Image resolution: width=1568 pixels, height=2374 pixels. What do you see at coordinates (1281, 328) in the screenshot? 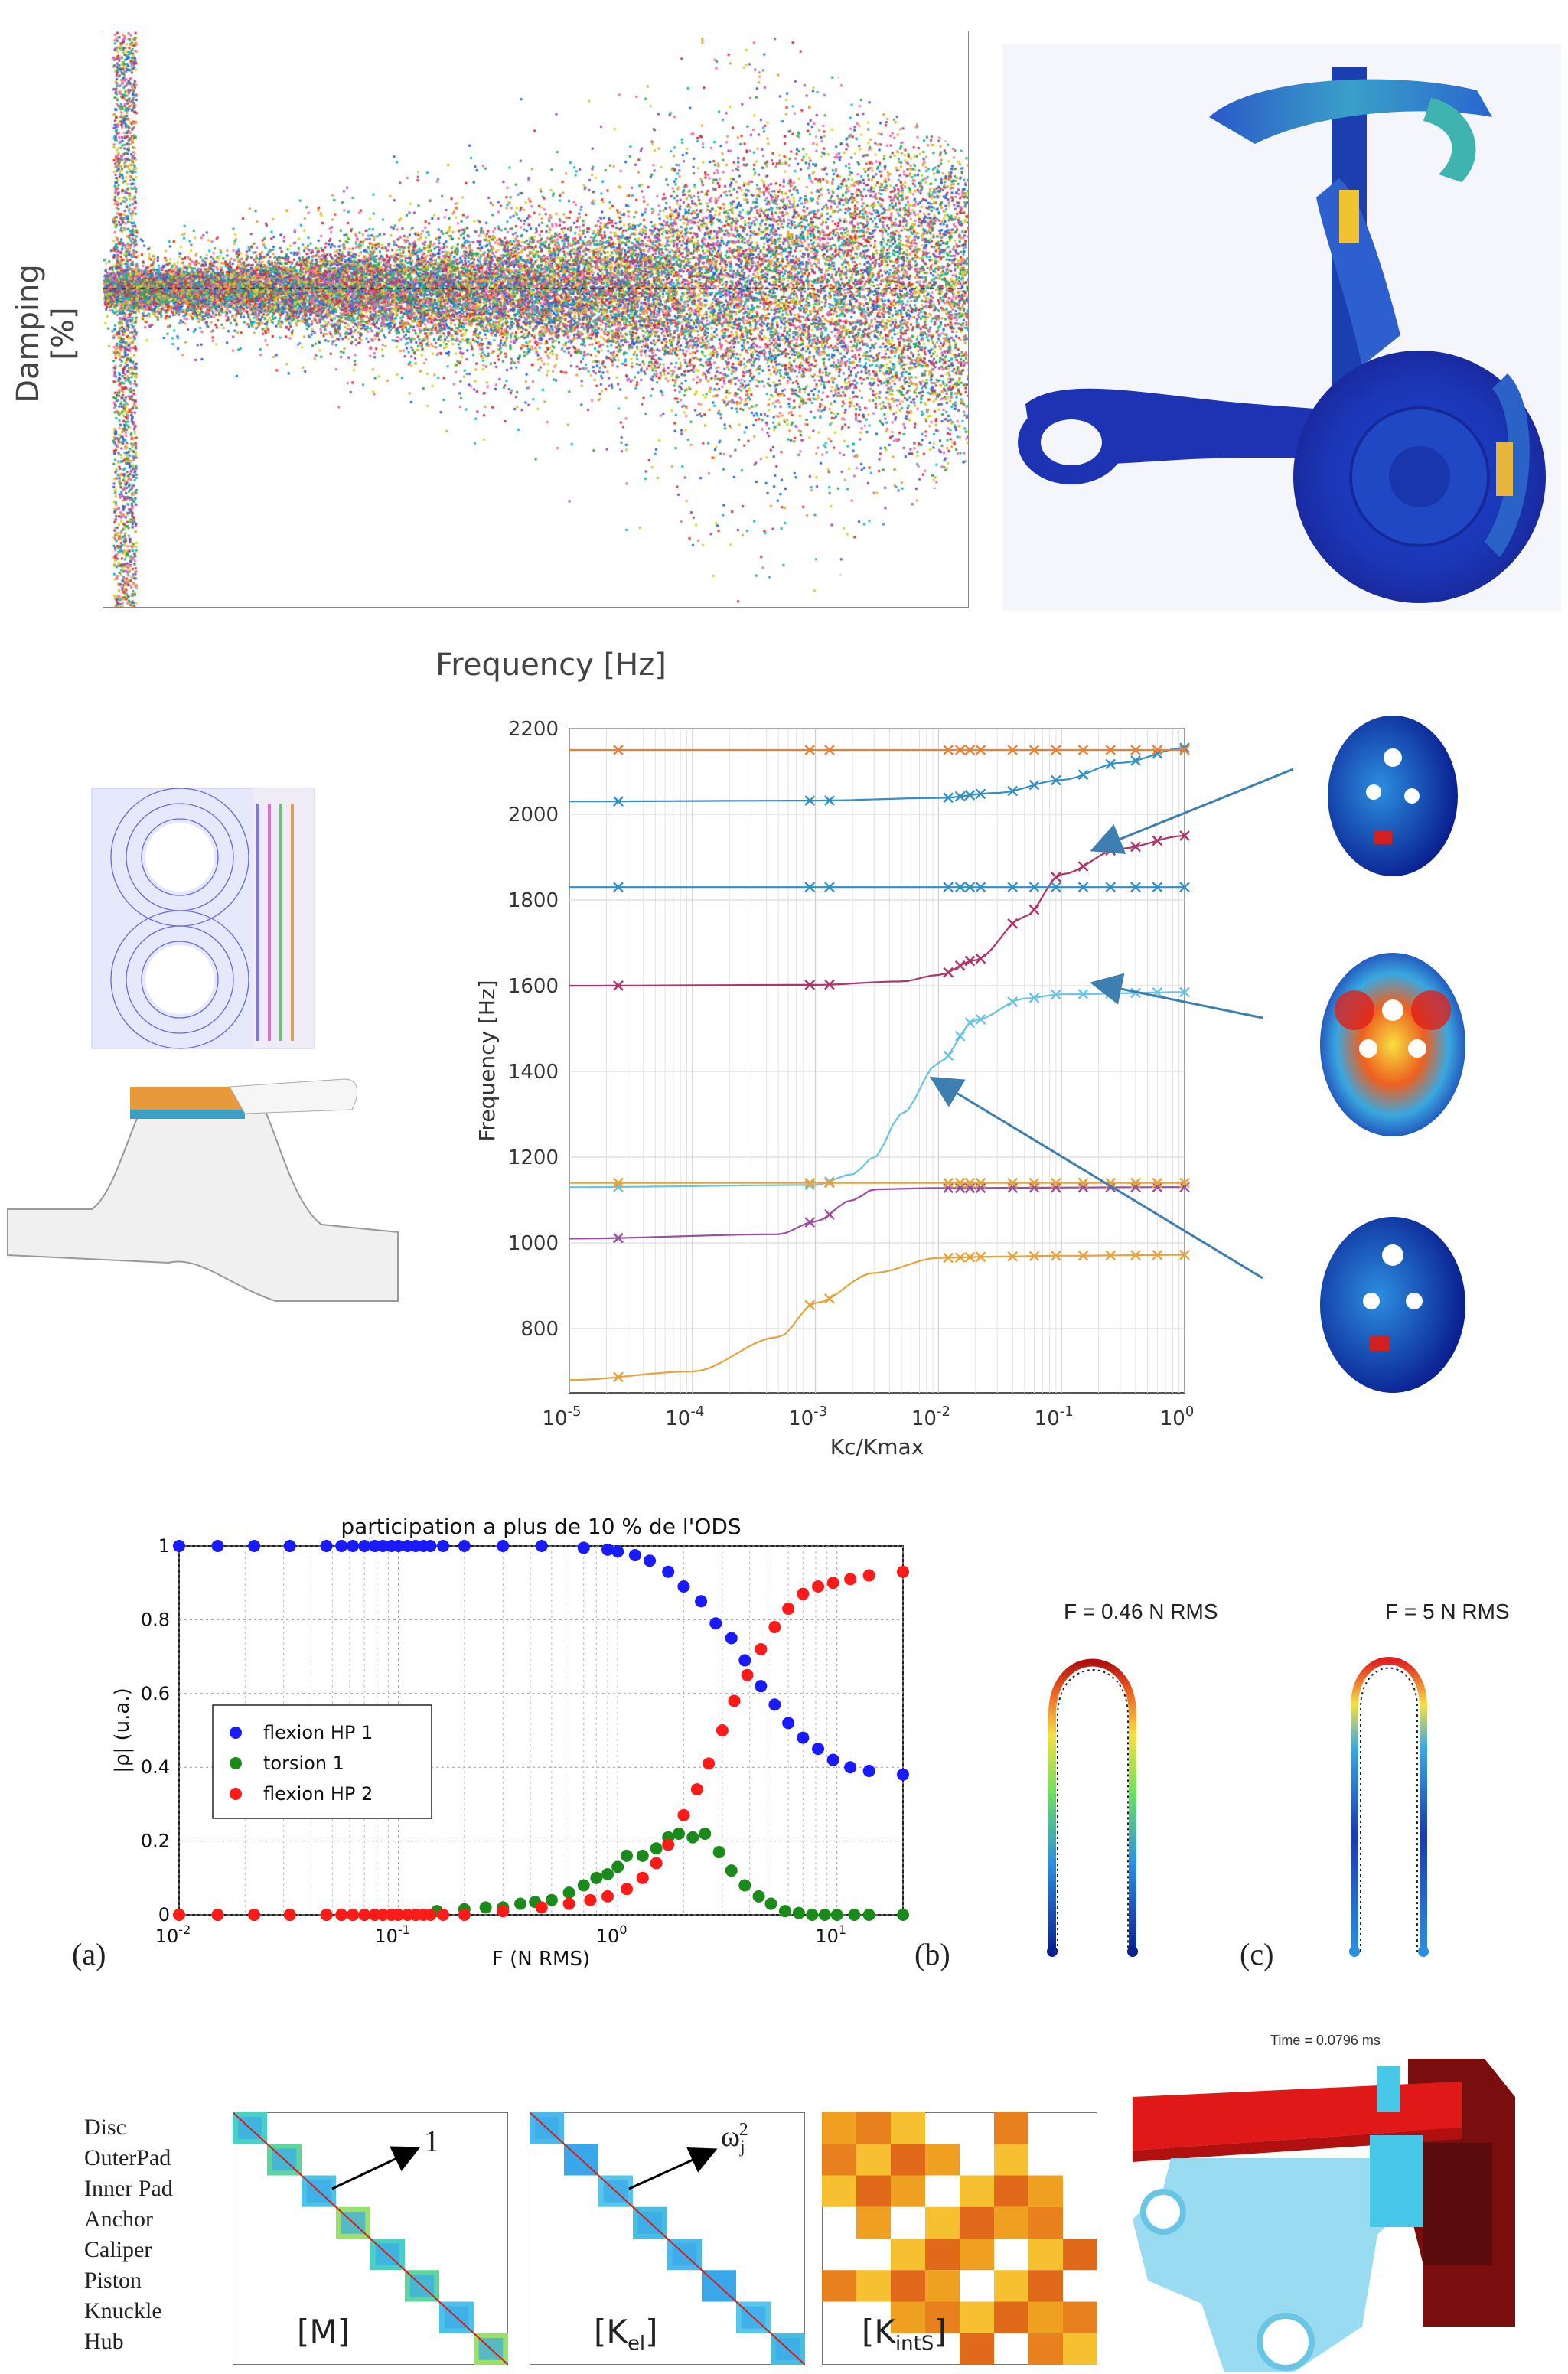
I see `suspension-render` at bounding box center [1281, 328].